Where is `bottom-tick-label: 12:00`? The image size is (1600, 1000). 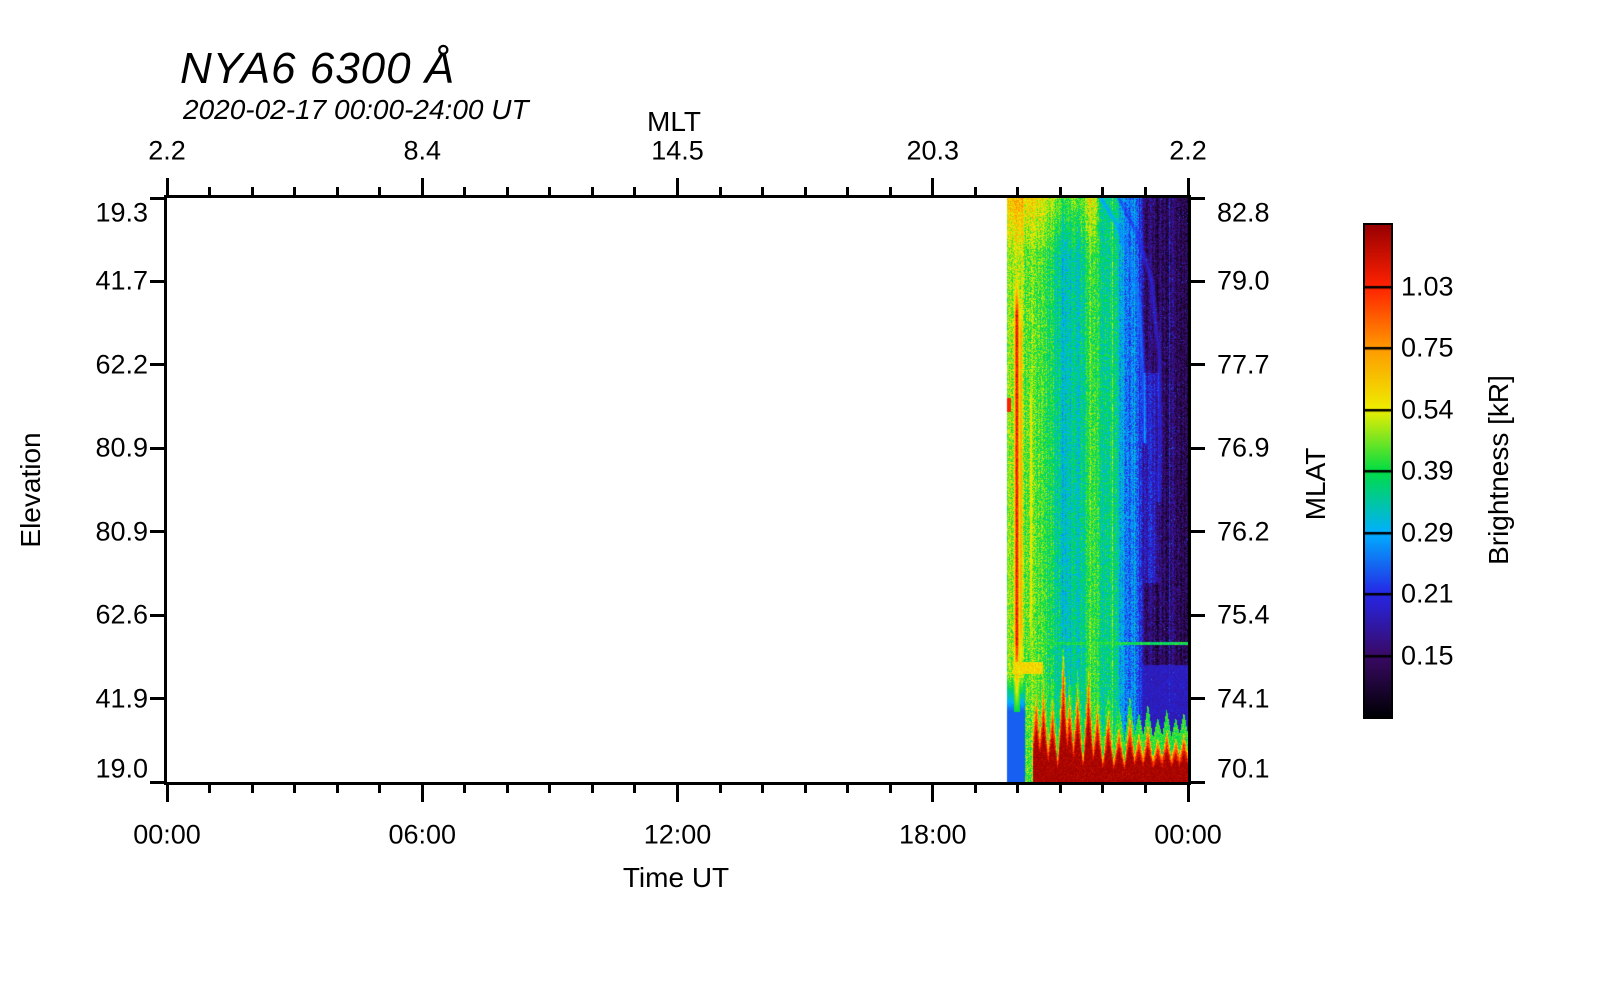 bottom-tick-label: 12:00 is located at coordinates (677, 834).